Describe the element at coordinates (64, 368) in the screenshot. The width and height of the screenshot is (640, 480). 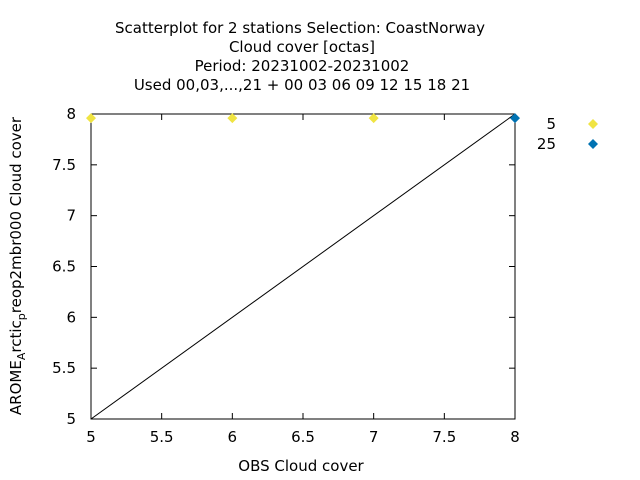
I see `y-tick-label: 5.5` at that location.